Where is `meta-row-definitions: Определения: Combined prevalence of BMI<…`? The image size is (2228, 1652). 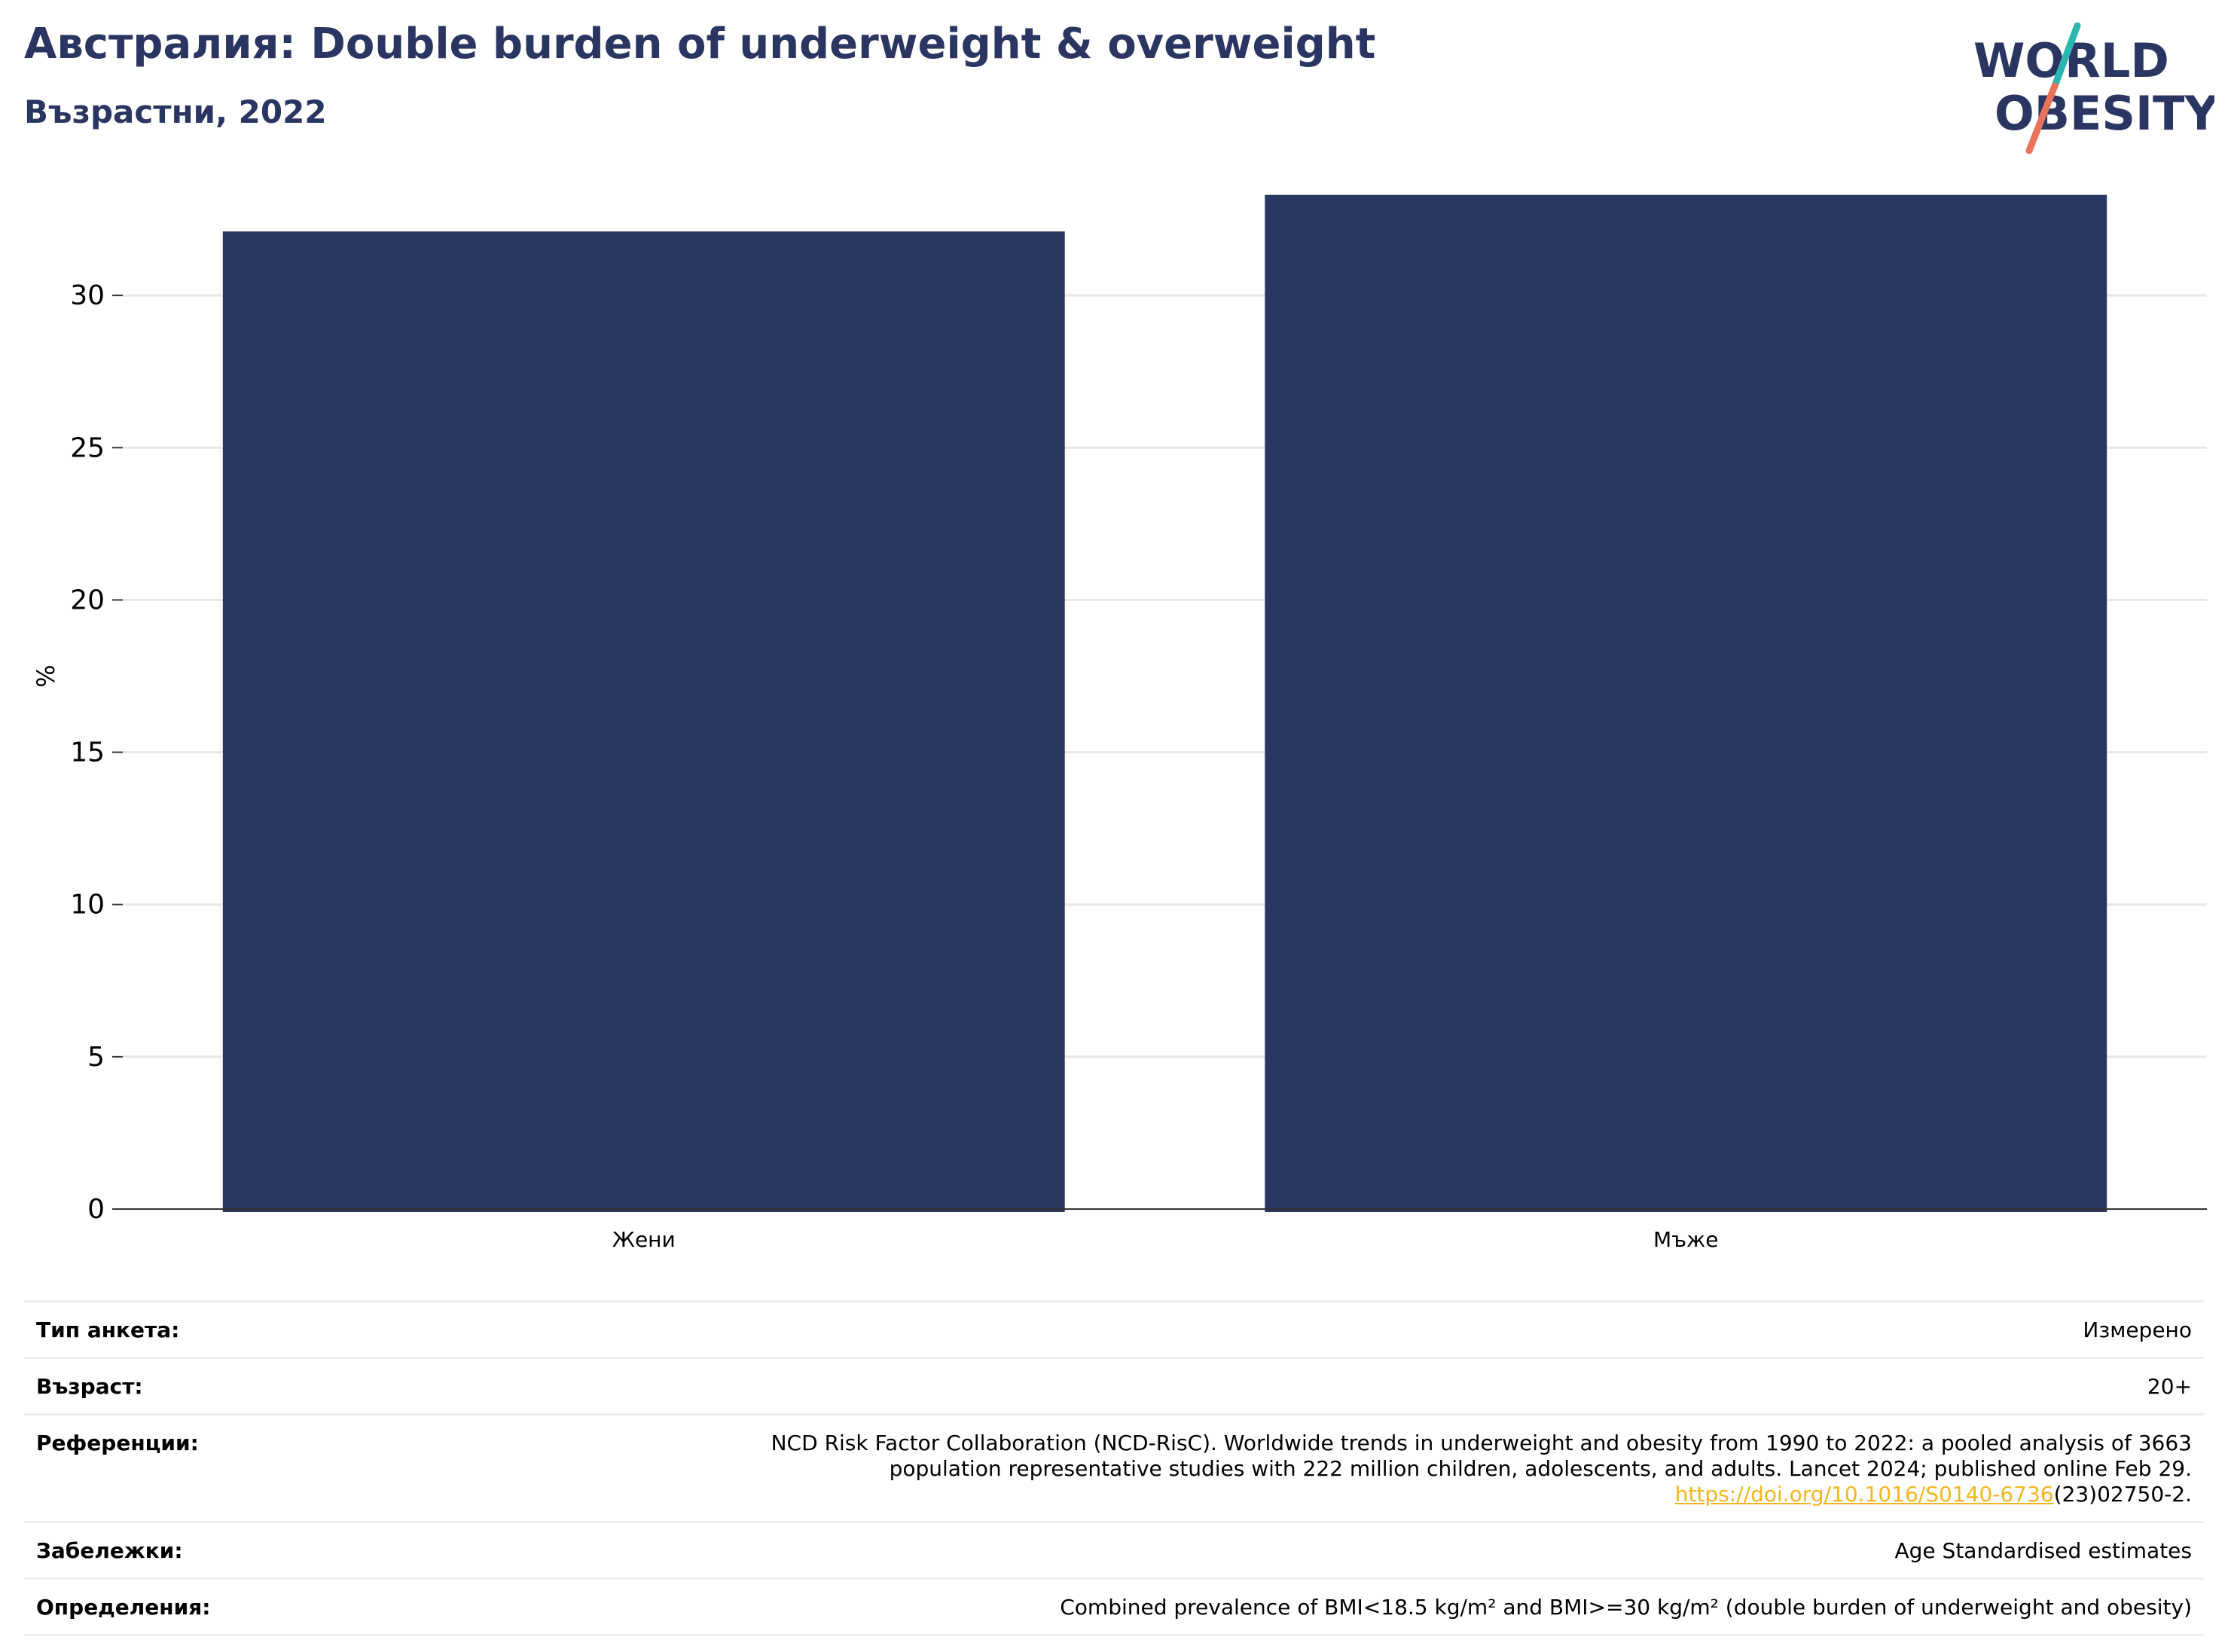 meta-row-definitions: Определения: Combined prevalence of BMI<… is located at coordinates (1114, 1608).